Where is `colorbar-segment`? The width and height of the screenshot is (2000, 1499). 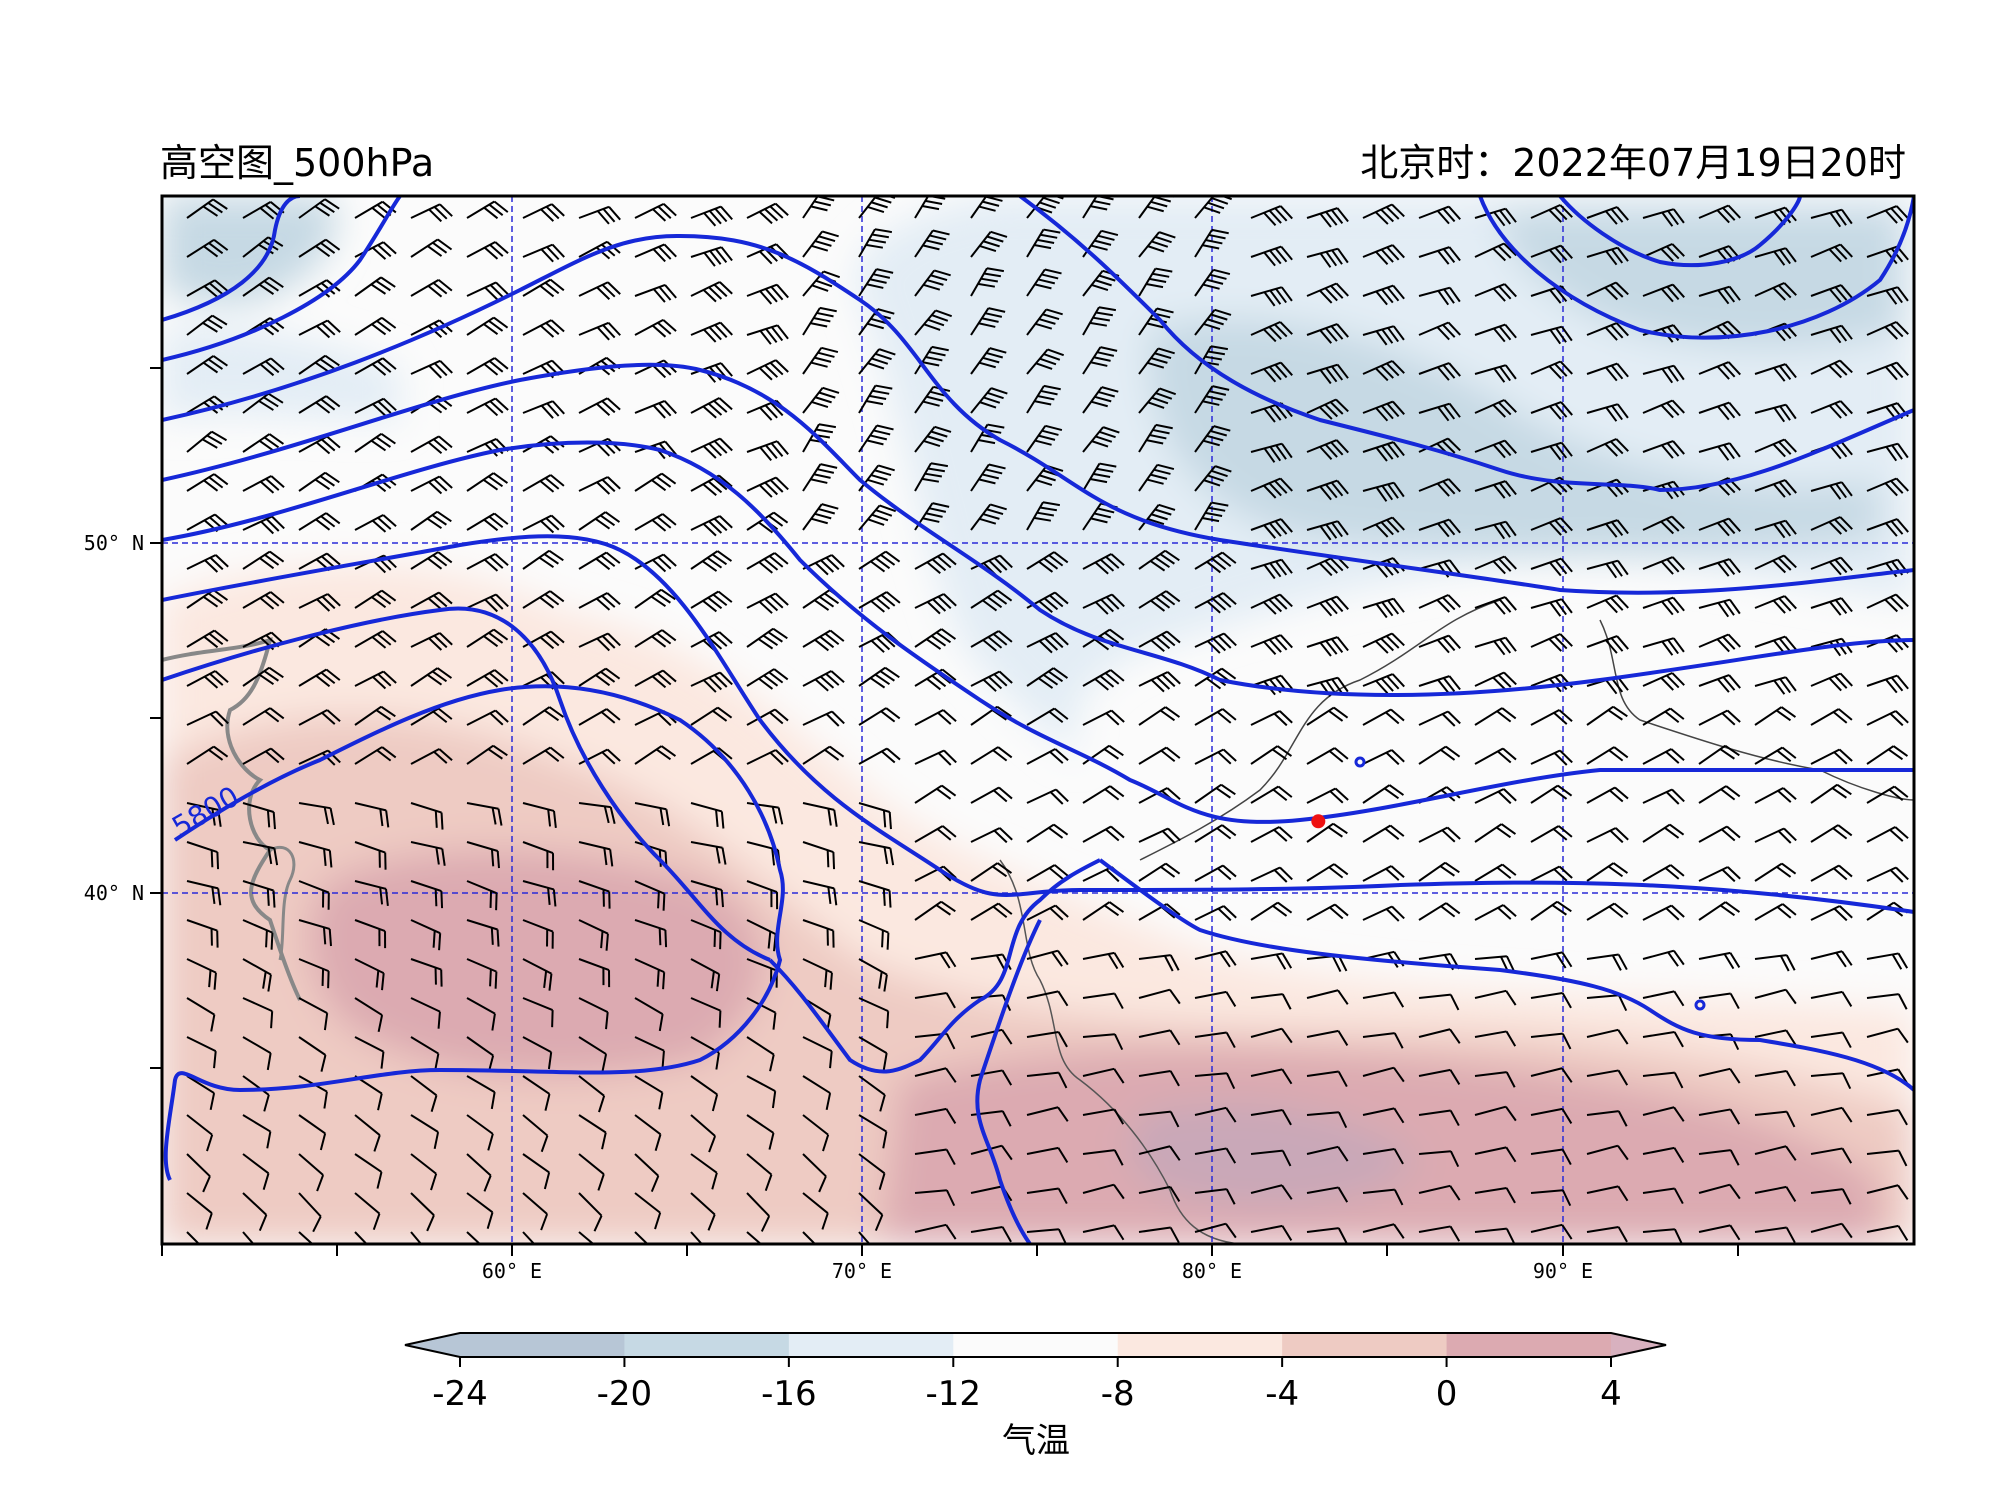
colorbar-segment is located at coordinates (1365, 1345).